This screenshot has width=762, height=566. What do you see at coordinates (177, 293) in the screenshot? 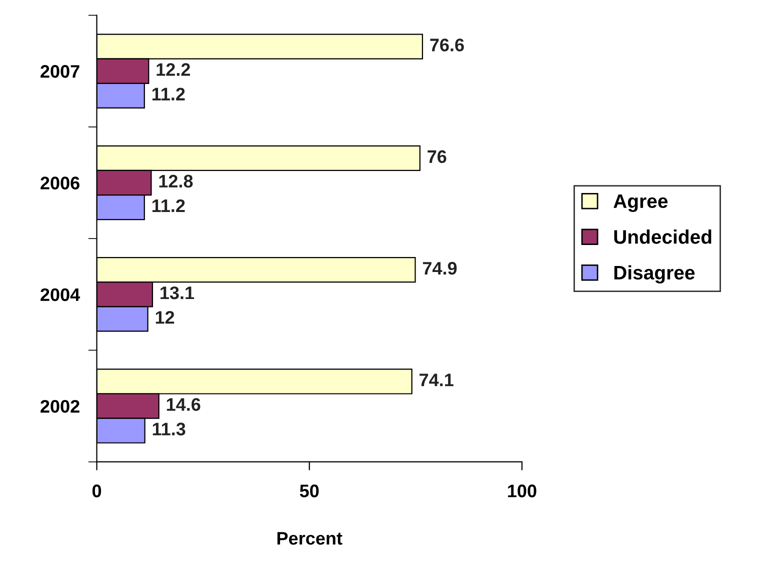
I see `data-label: 13.1` at bounding box center [177, 293].